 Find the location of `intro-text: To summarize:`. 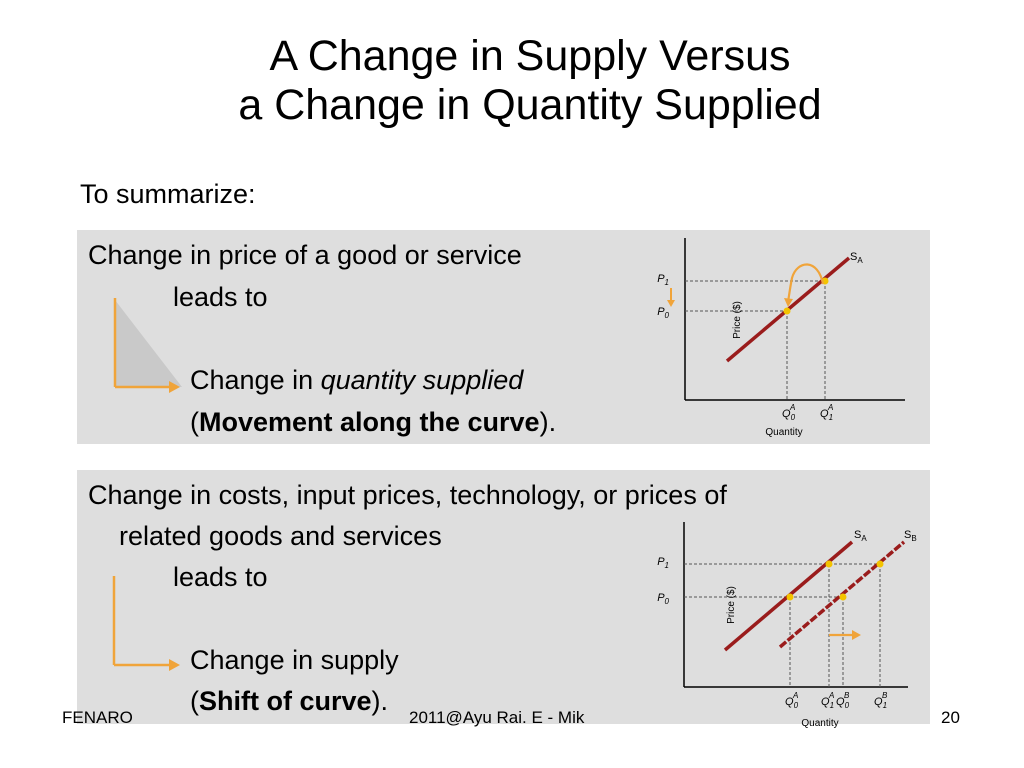

intro-text: To summarize: is located at coordinates (168, 194).